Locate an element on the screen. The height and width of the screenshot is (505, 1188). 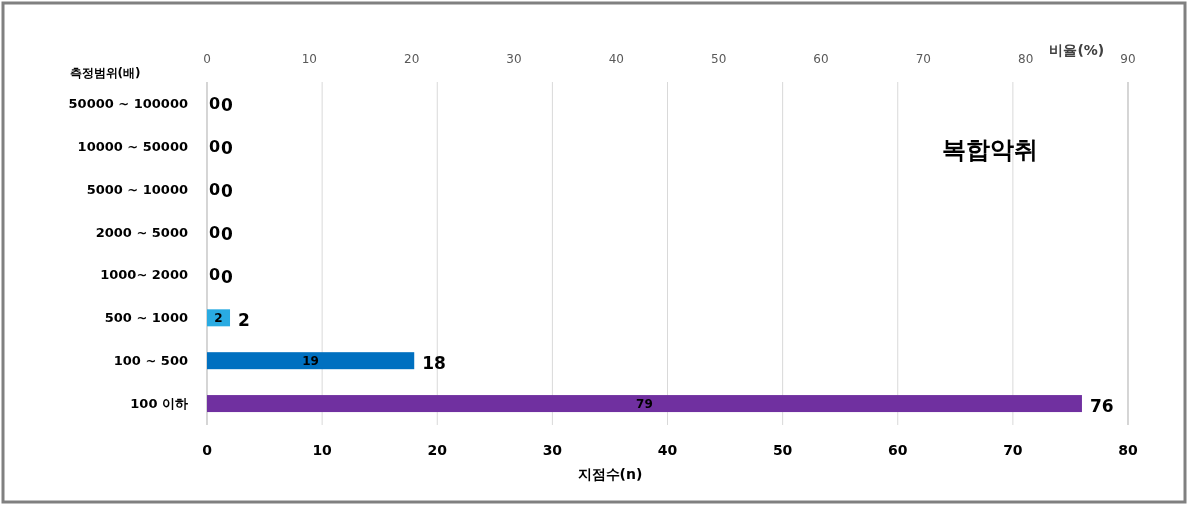
data-label: 76 is located at coordinates (1101, 405).